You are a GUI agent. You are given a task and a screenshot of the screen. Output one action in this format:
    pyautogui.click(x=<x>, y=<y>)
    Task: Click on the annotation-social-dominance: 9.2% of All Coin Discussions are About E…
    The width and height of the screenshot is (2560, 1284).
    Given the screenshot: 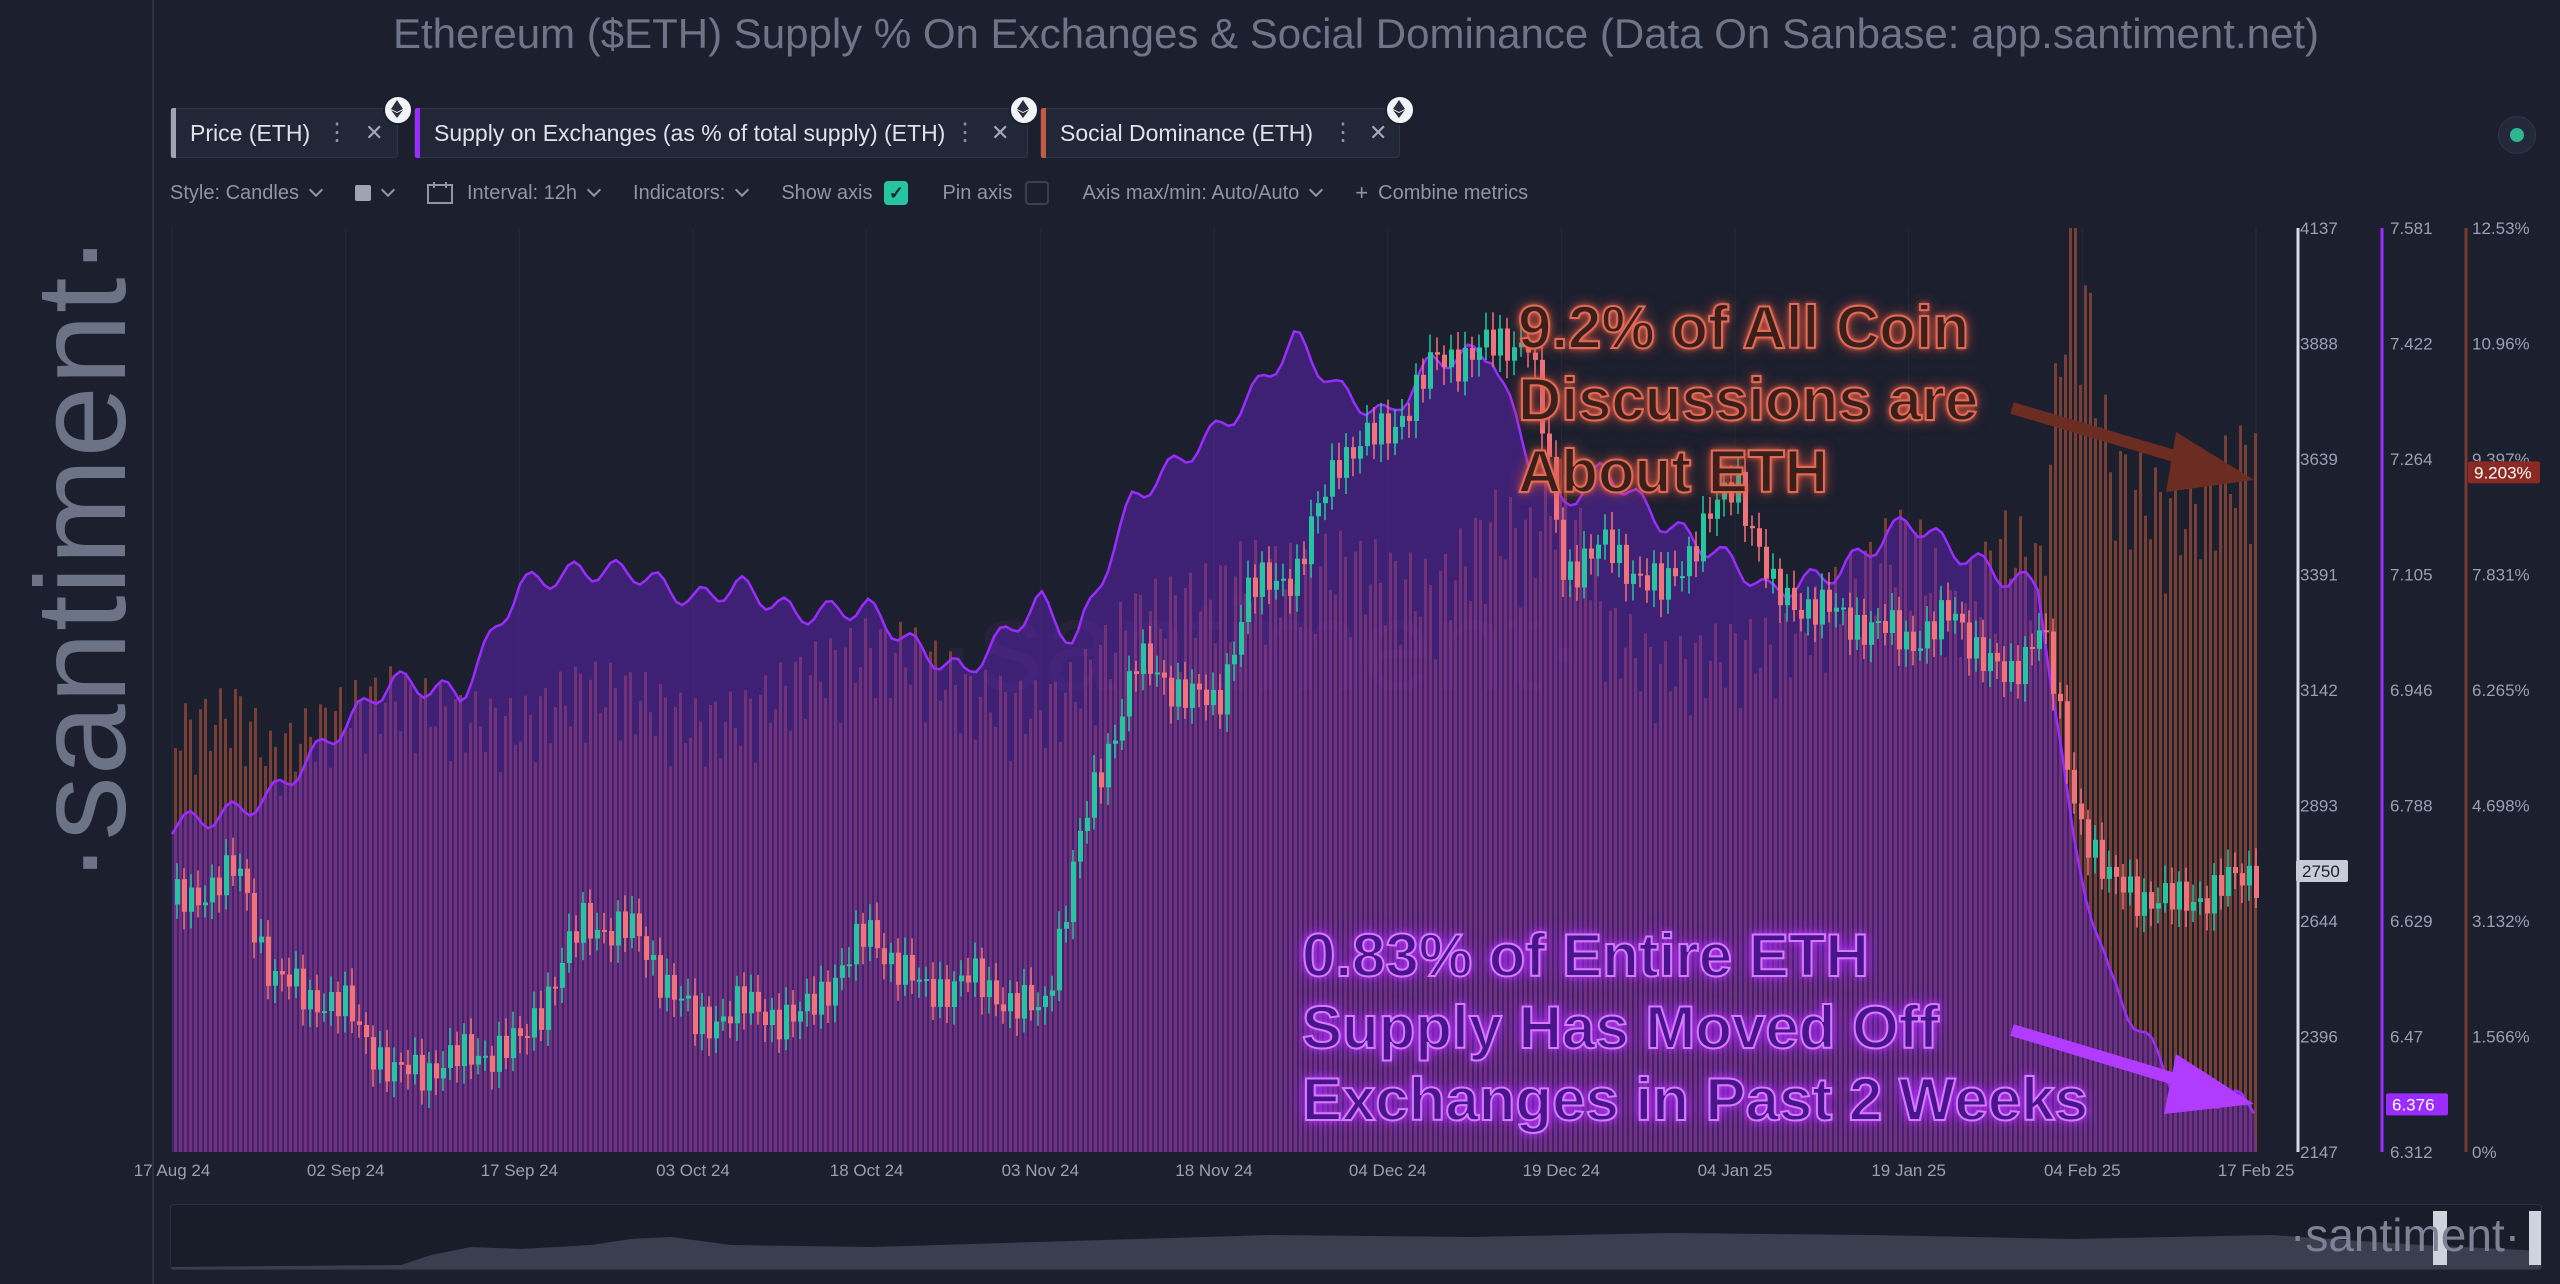 What is the action you would take?
    pyautogui.click(x=1748, y=399)
    